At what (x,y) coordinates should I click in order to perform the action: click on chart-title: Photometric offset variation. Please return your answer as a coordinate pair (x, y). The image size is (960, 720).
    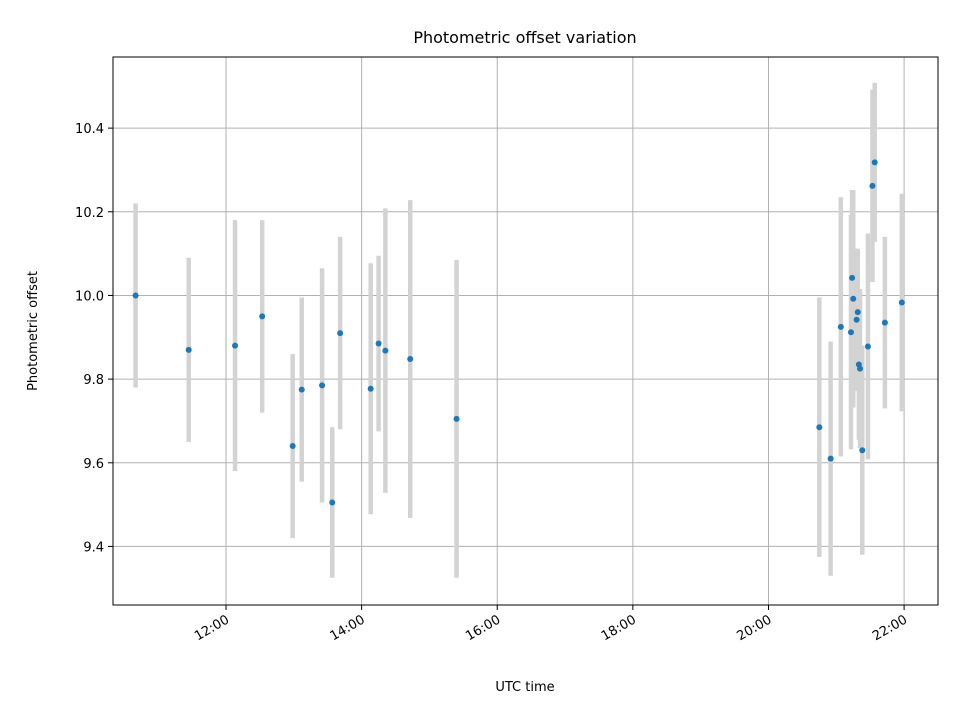
    Looking at the image, I should click on (524, 37).